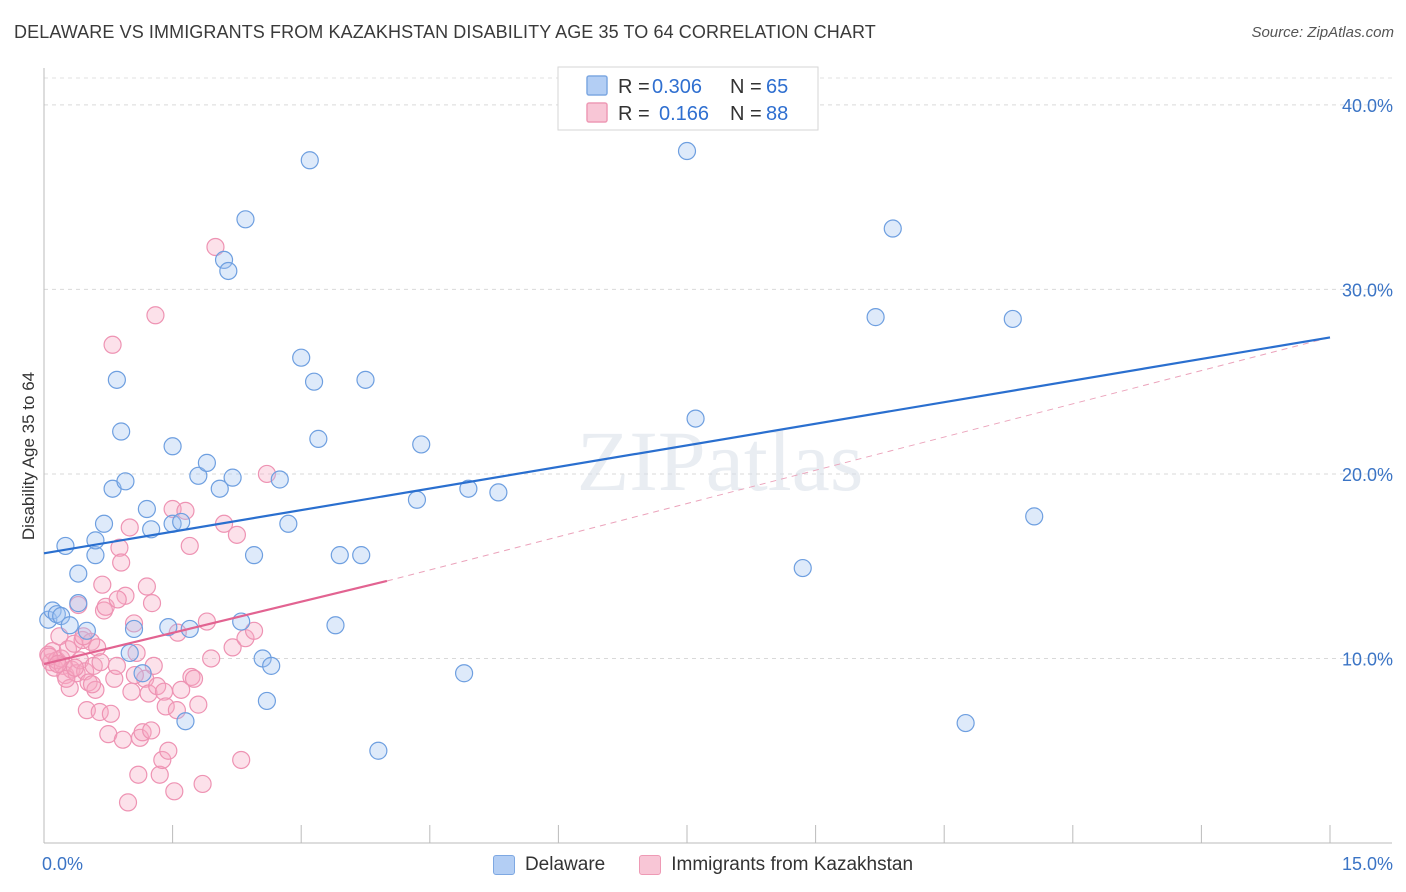 This screenshot has height=892, width=1406. Describe the element at coordinates (565, 864) in the screenshot. I see `legend-label-delaware: Delaware` at that location.